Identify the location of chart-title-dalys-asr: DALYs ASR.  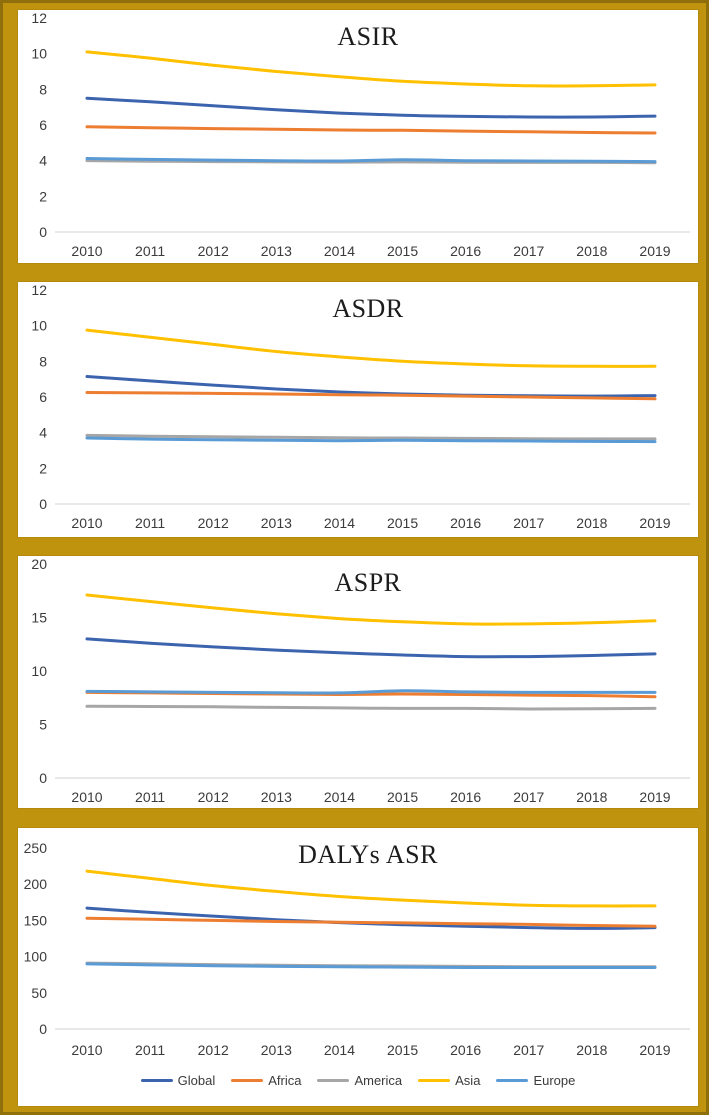
(368, 854).